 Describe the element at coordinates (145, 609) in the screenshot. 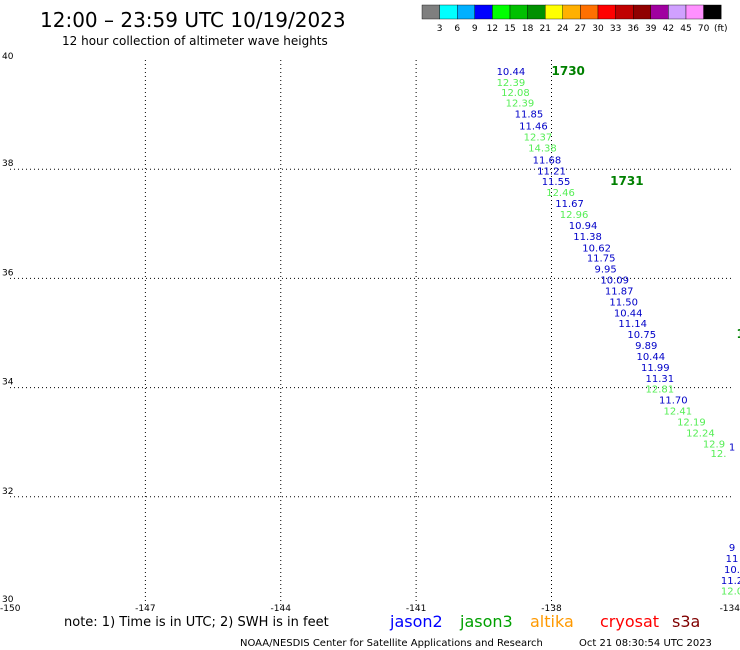

I see `x-tick-label: -147` at that location.